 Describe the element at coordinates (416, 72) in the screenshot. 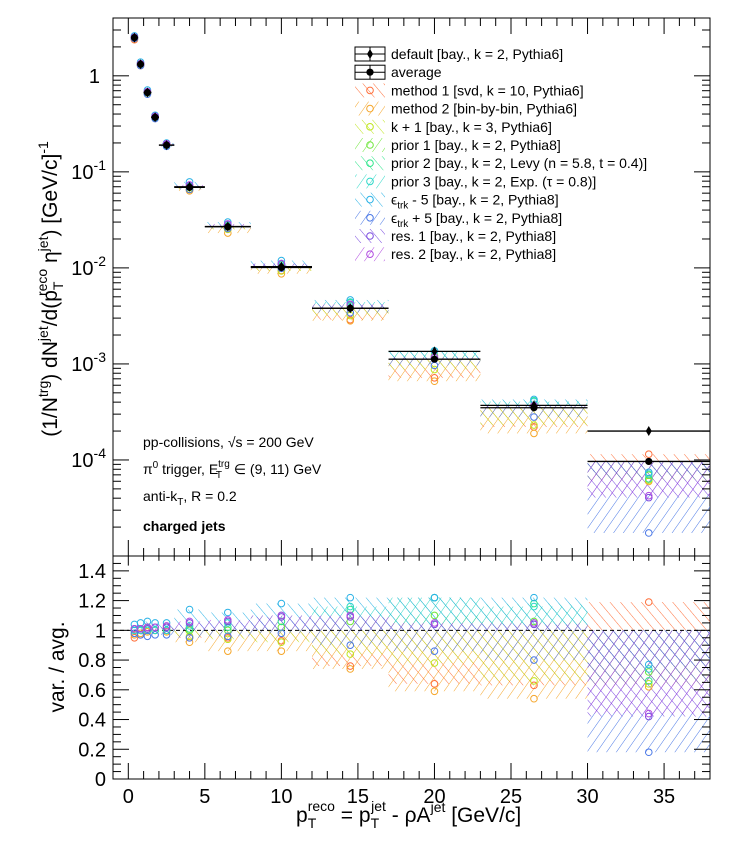

I see `legend-label: average` at that location.